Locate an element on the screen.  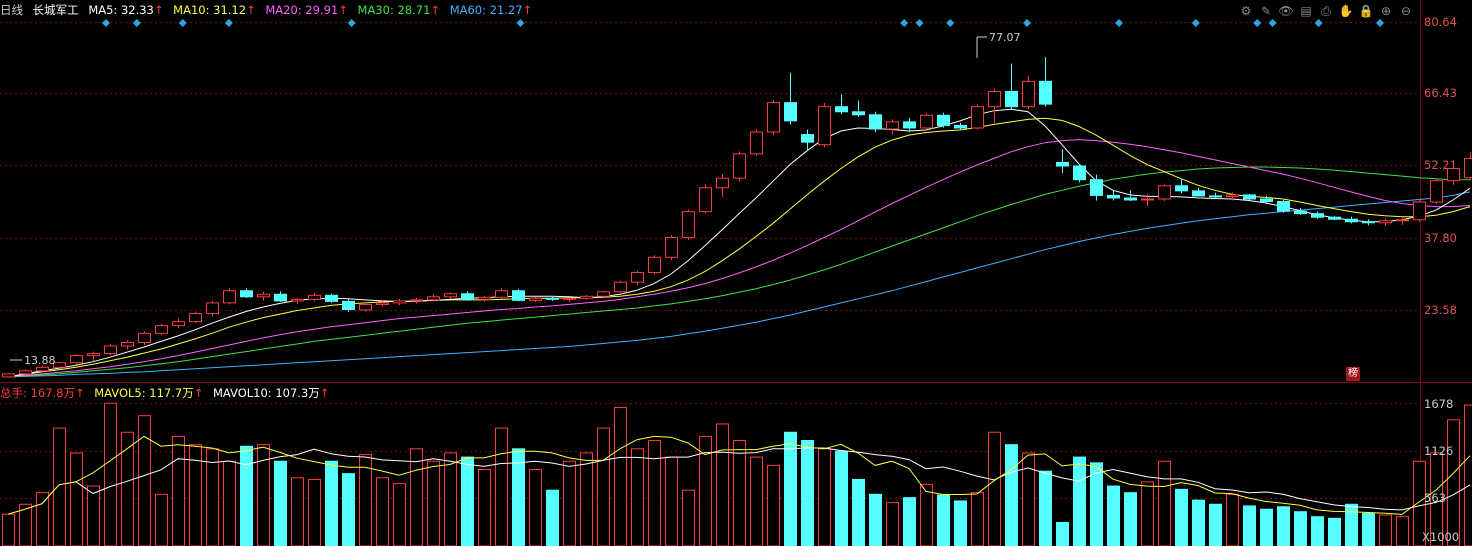
mavol5-line is located at coordinates (739, 475).